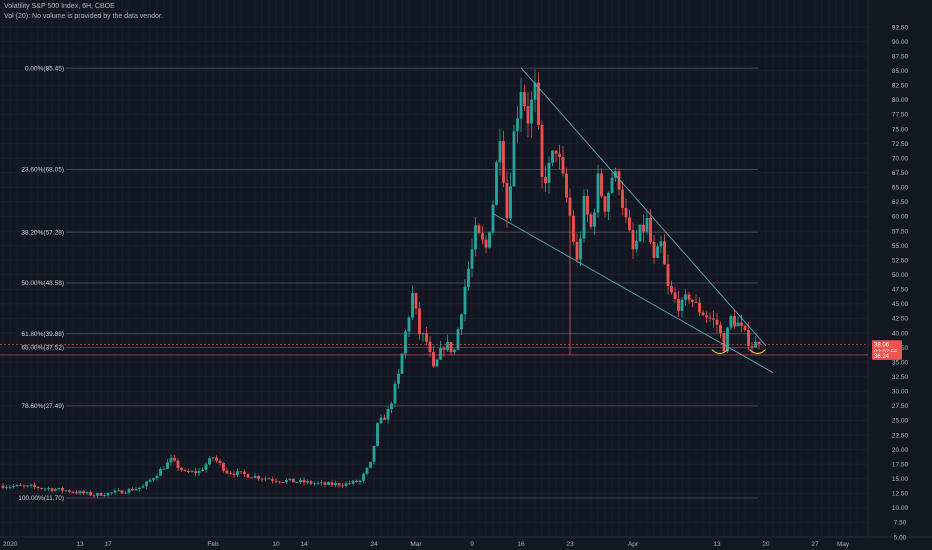 The width and height of the screenshot is (932, 550). I want to click on x-tick-label: Feb, so click(213, 544).